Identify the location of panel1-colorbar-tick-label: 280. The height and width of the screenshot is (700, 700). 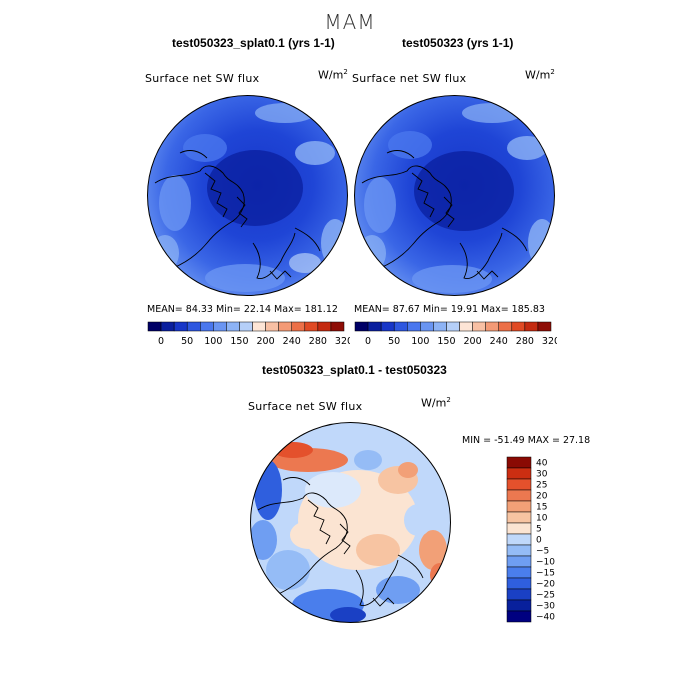
(318, 341).